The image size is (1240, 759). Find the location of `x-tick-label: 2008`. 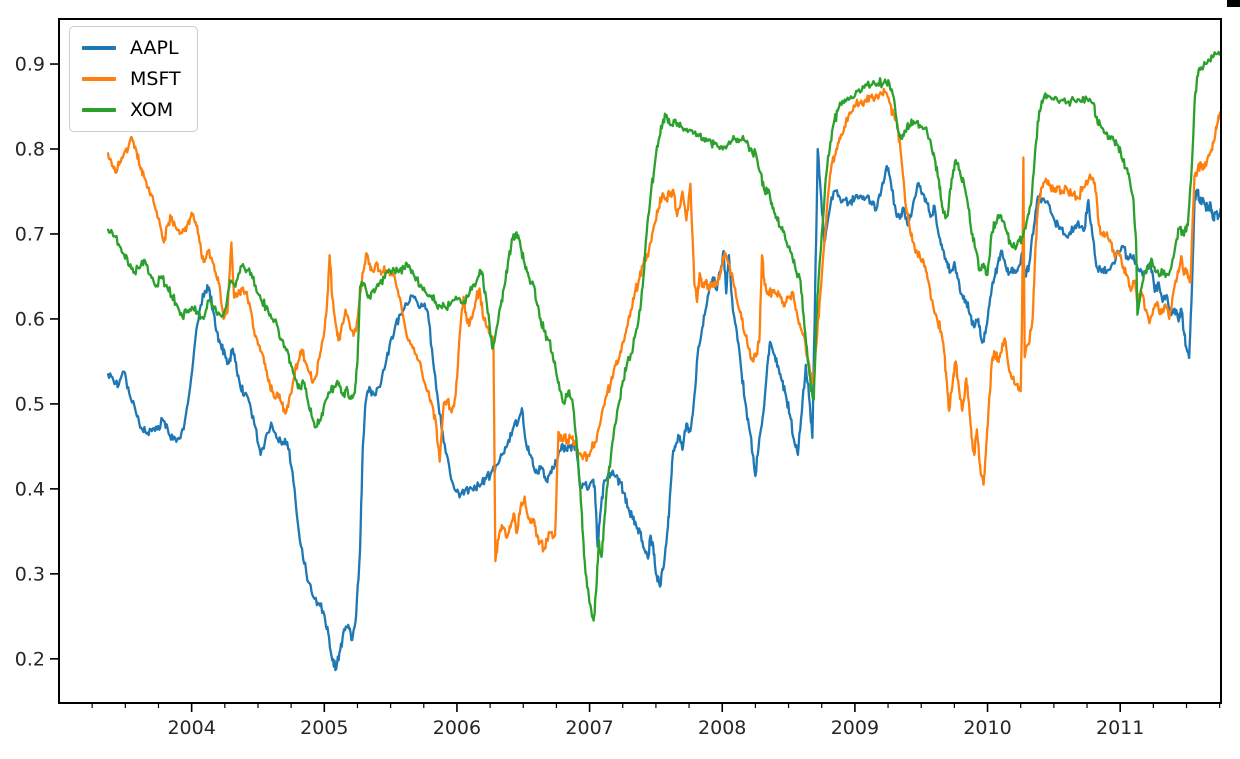

x-tick-label: 2008 is located at coordinates (722, 728).